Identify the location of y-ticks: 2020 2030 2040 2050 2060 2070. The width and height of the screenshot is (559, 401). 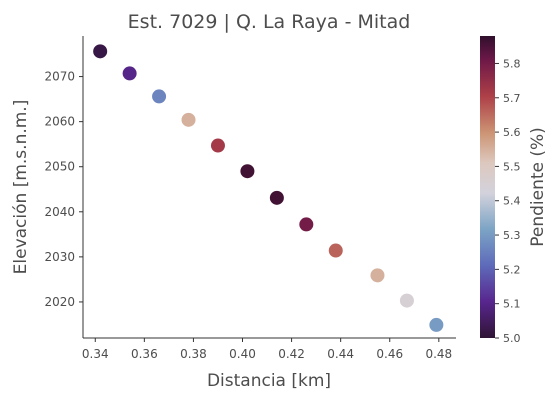
(63, 189).